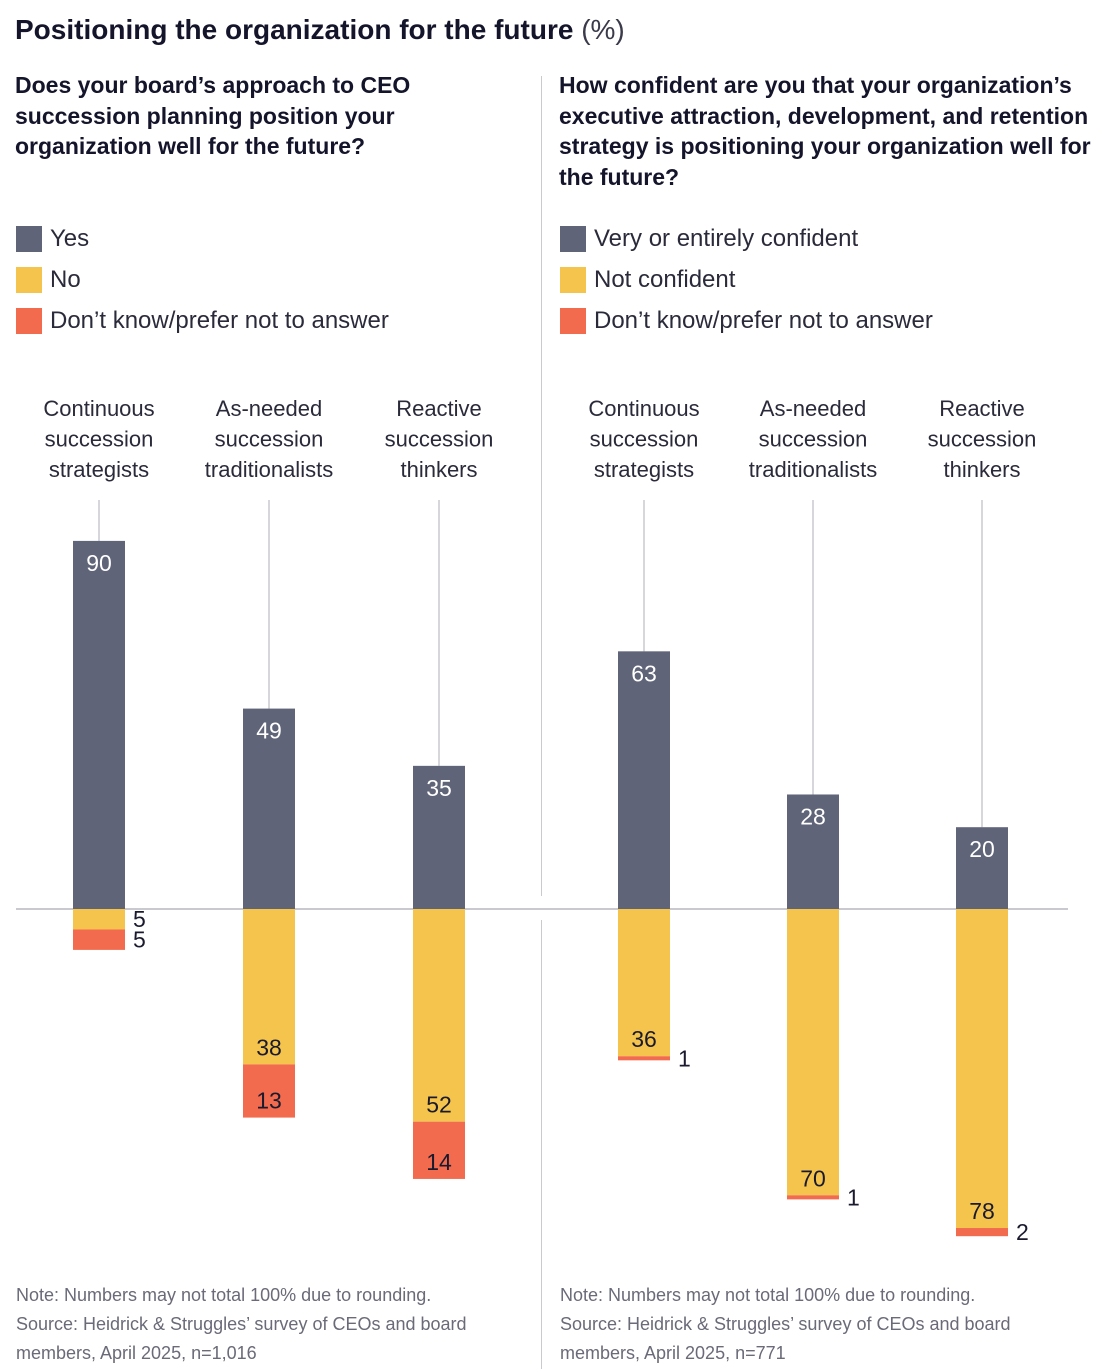 The image size is (1097, 1369). I want to click on bar-positive-value: 35, so click(439, 788).